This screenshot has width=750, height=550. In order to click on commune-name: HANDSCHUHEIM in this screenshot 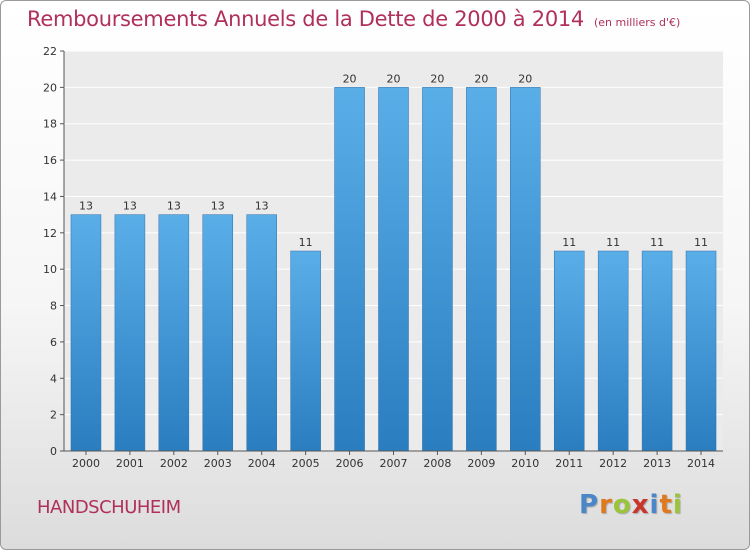, I will do `click(109, 507)`.